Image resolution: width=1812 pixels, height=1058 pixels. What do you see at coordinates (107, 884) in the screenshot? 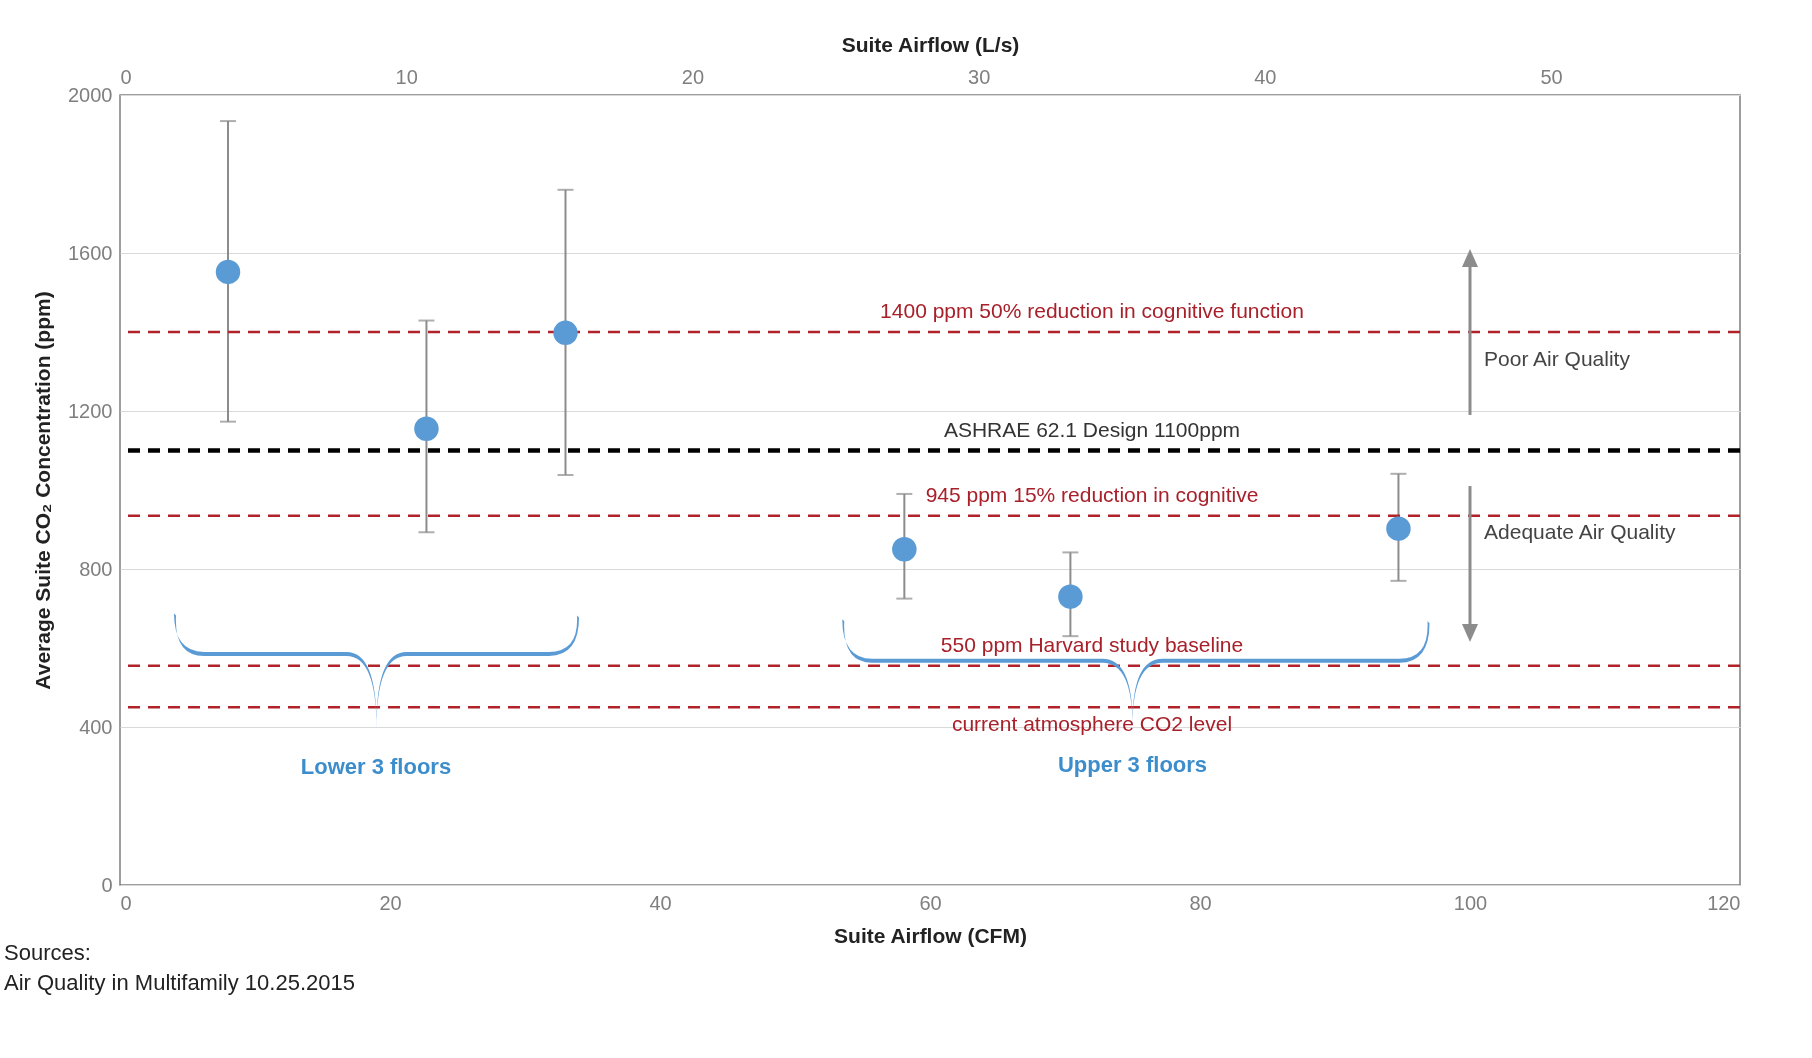
I see `y-tick-label: 0` at bounding box center [107, 884].